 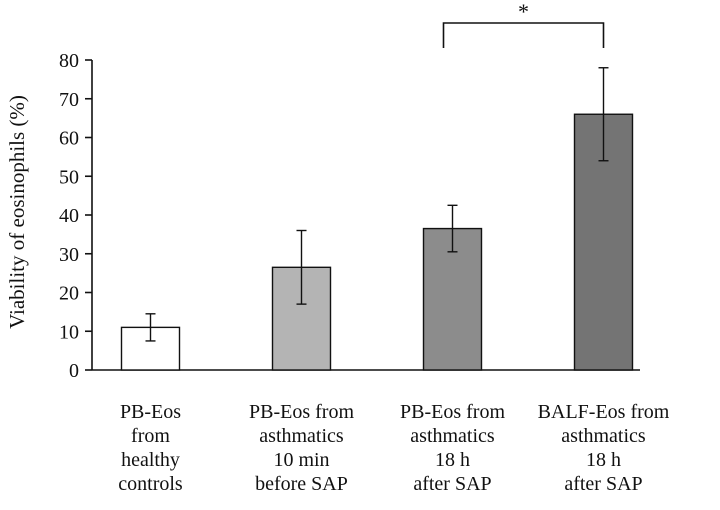 I want to click on y-tick-label: 50, so click(x=69, y=177).